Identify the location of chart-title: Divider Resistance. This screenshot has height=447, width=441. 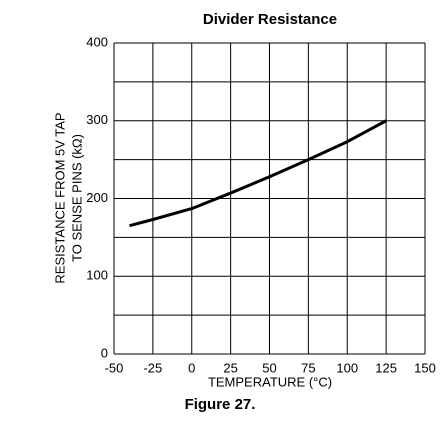
(270, 19).